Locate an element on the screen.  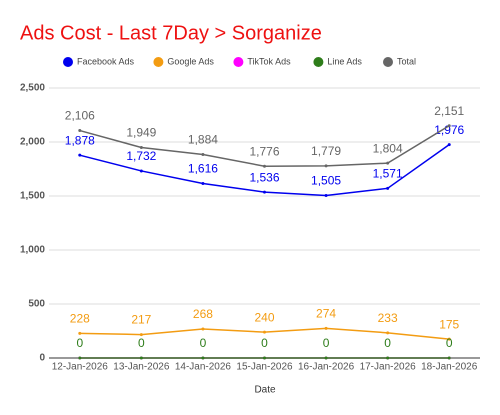
data-label: 1,949 is located at coordinates (141, 133).